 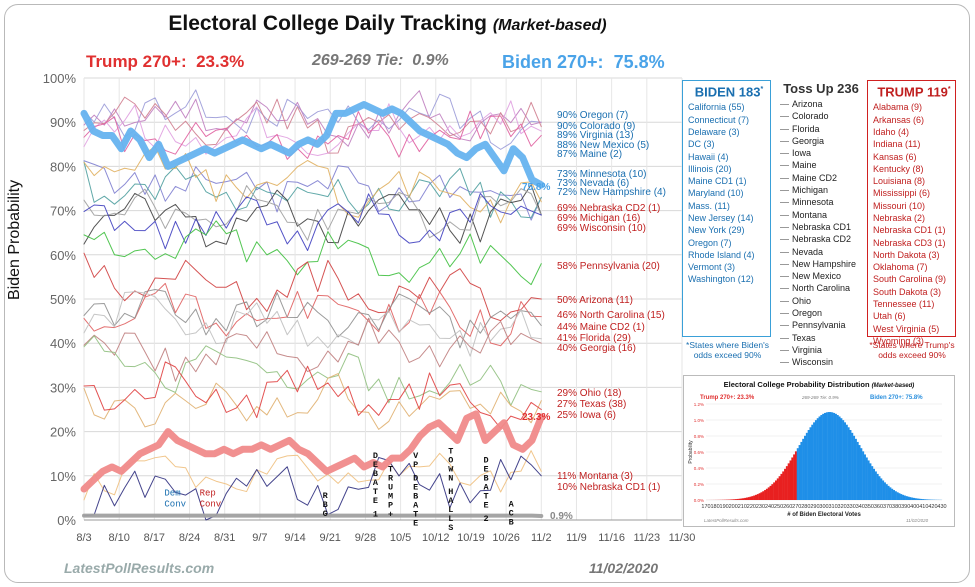 I want to click on series-end-label: 75.8%, so click(x=536, y=187).